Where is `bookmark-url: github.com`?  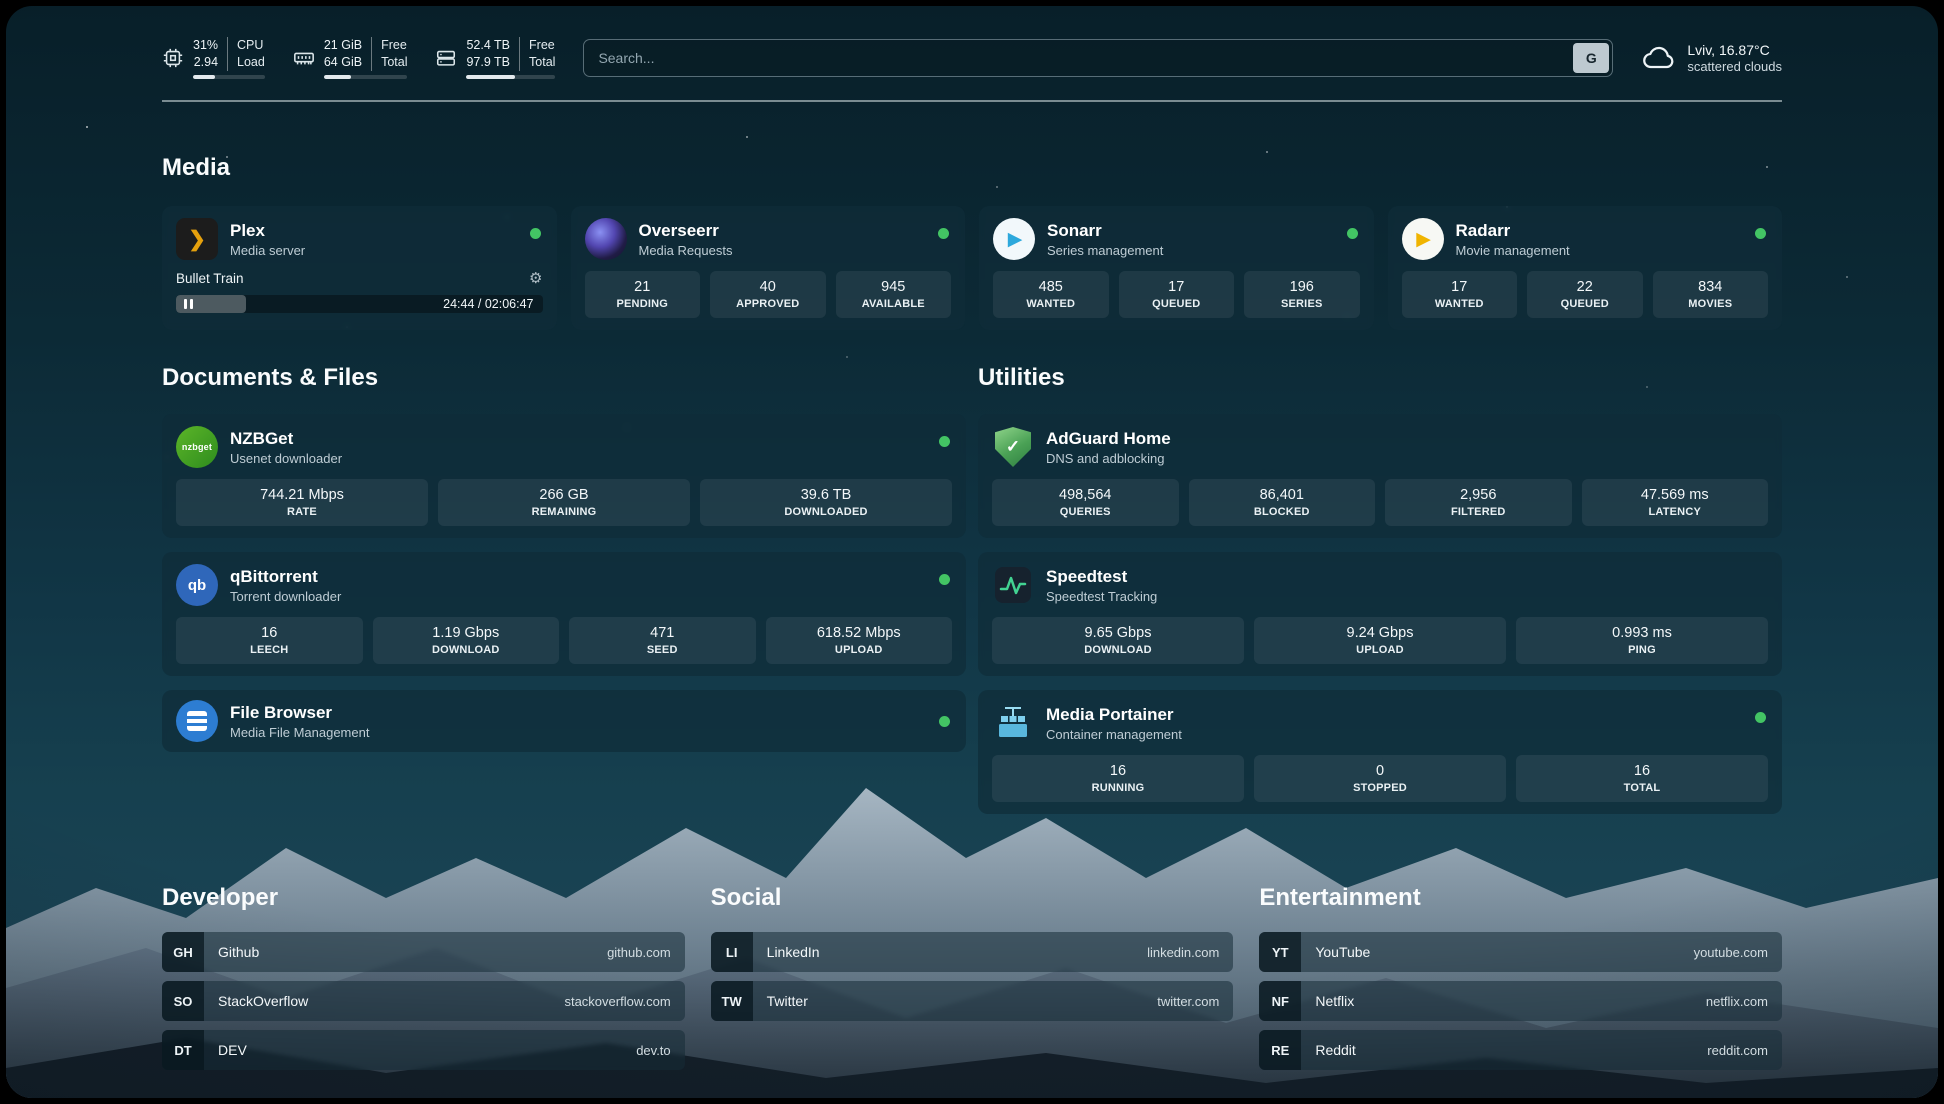 bookmark-url: github.com is located at coordinates (639, 952).